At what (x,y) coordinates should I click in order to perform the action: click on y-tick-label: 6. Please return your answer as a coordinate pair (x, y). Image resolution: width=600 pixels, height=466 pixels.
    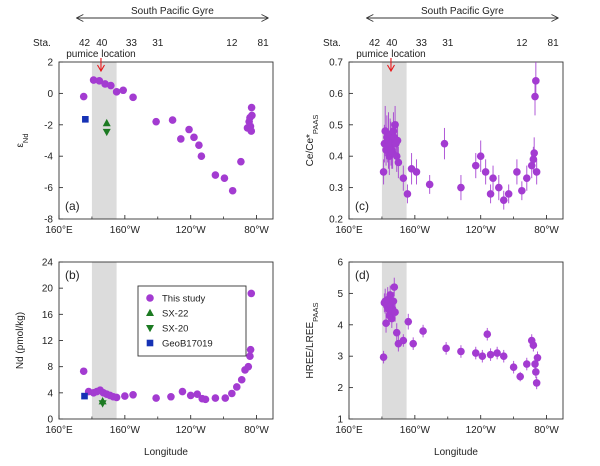
    Looking at the image, I should click on (340, 263).